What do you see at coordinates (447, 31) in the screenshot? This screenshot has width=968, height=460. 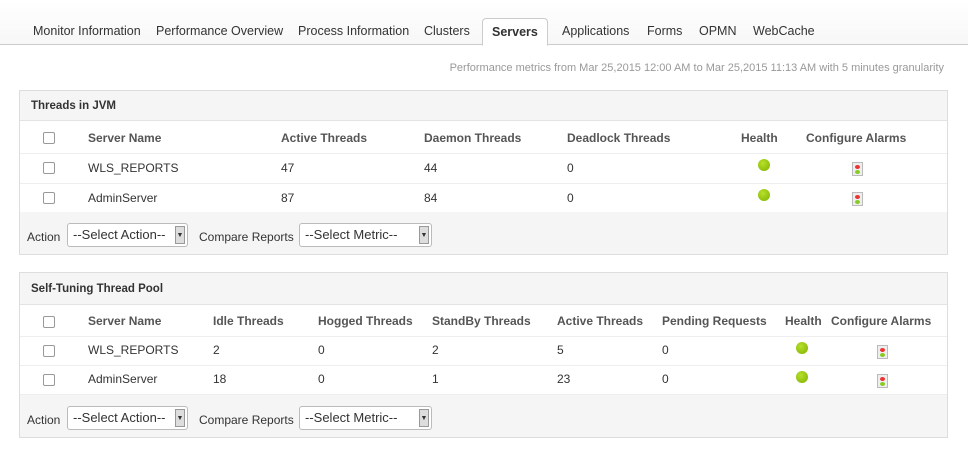 I see `tab-clusters: Clusters` at bounding box center [447, 31].